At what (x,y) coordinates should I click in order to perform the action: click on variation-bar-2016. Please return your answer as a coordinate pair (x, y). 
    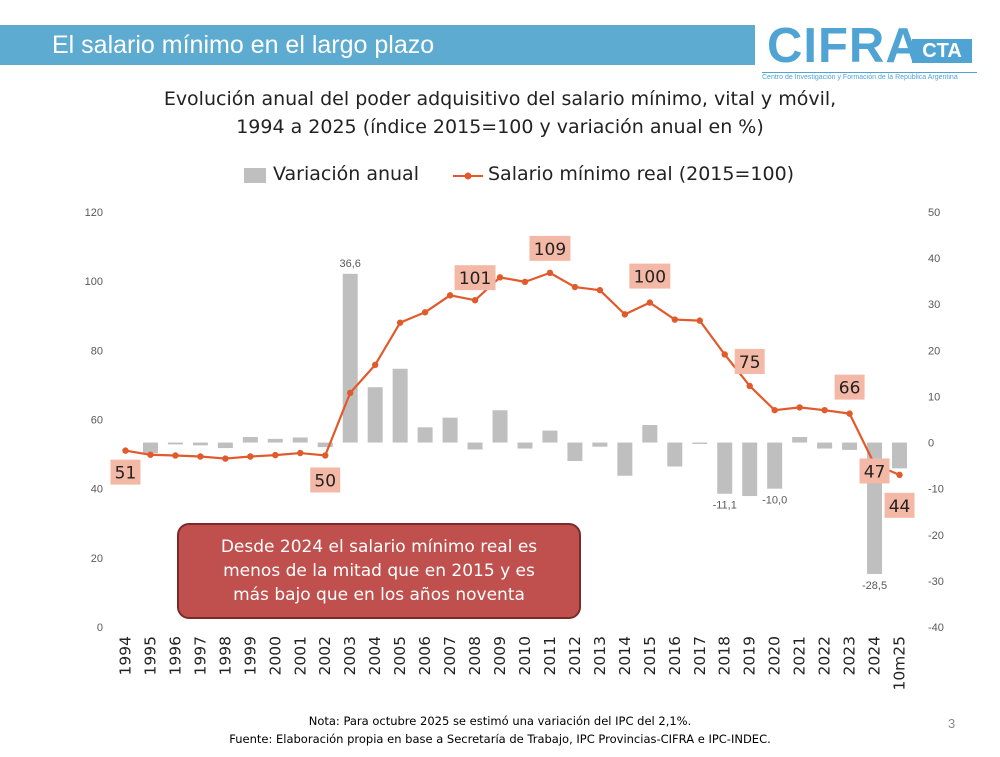
    Looking at the image, I should click on (675, 454).